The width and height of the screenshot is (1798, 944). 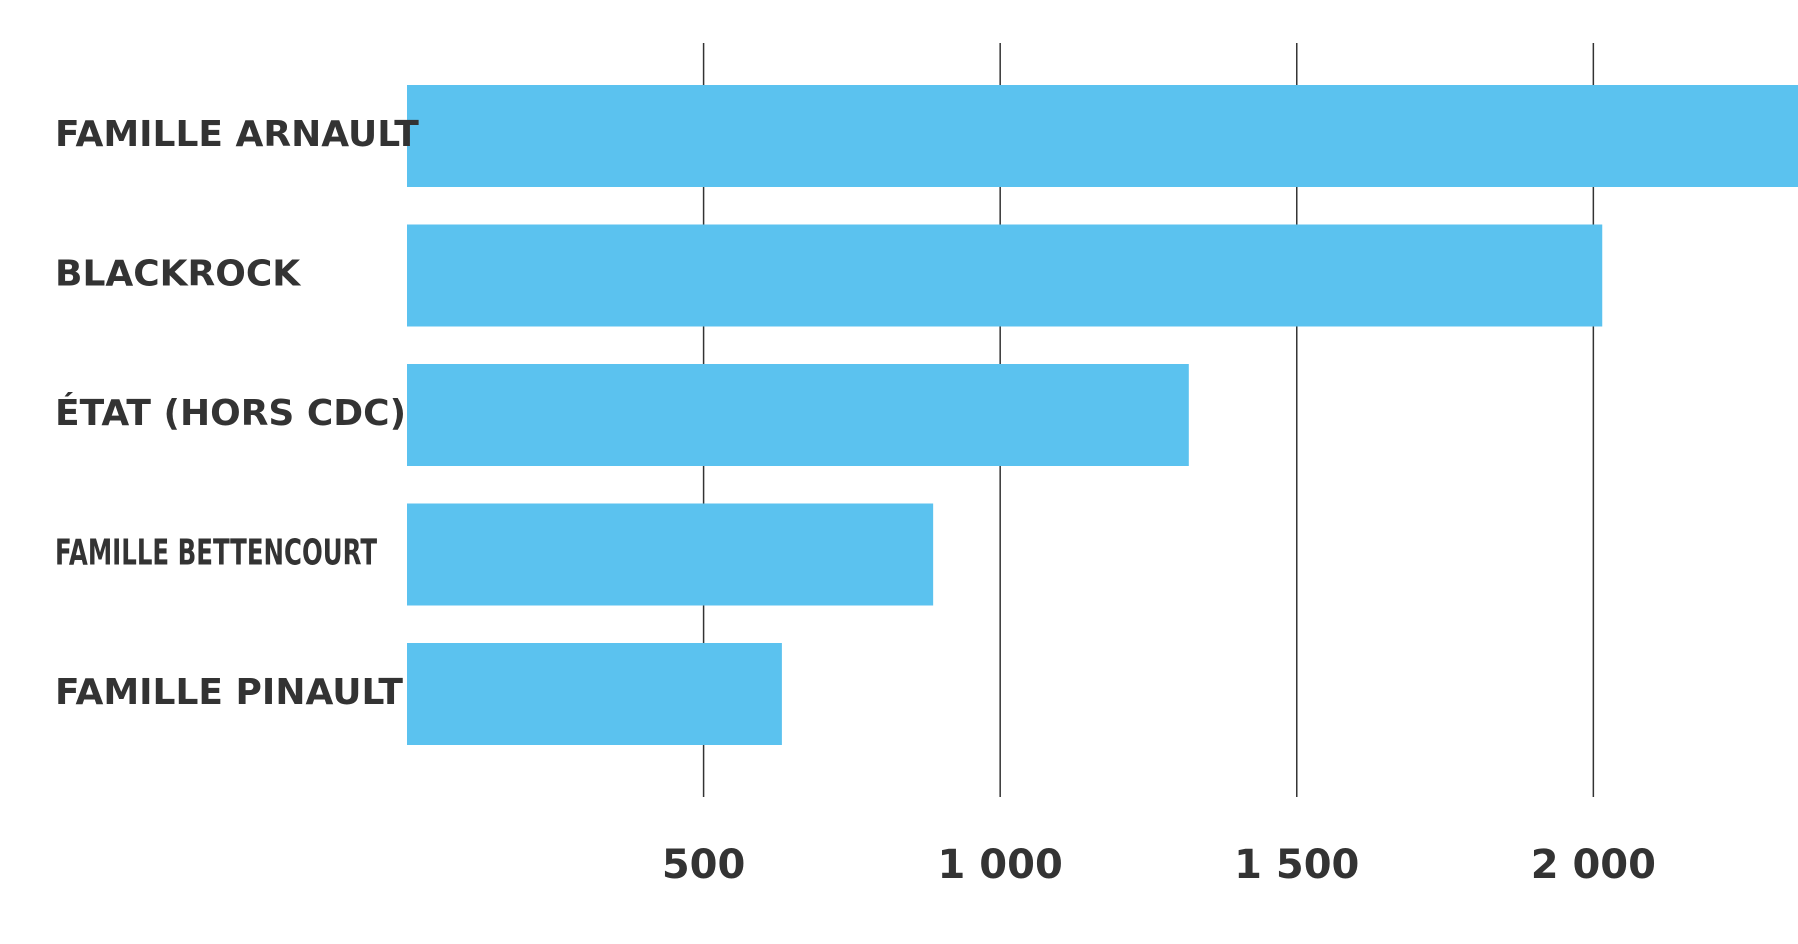 I want to click on x-tick-label-500: 500, so click(x=704, y=865).